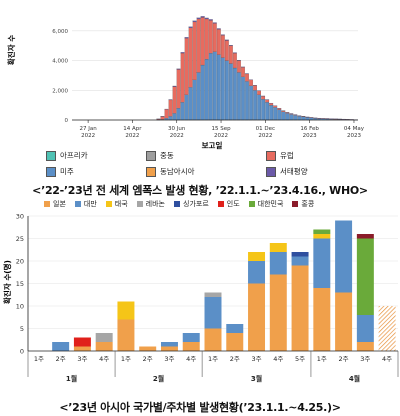  Describe the element at coordinates (308, 204) in the screenshot. I see `legend2-label: 홍콩` at that location.